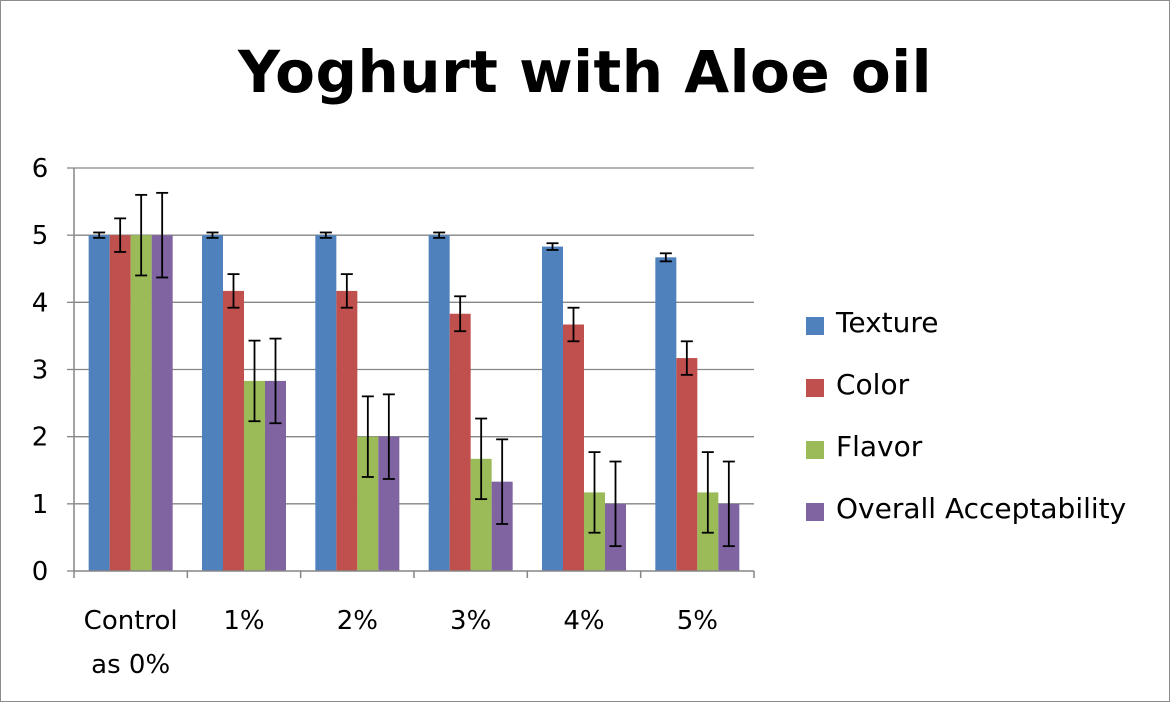 The height and width of the screenshot is (702, 1170). I want to click on x-tick-label: Control as 0%, so click(131, 643).